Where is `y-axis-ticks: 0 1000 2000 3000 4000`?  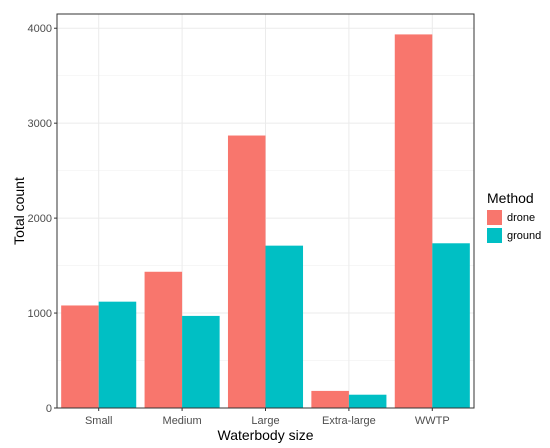
y-axis-ticks: 0 1000 2000 3000 4000 is located at coordinates (42, 219).